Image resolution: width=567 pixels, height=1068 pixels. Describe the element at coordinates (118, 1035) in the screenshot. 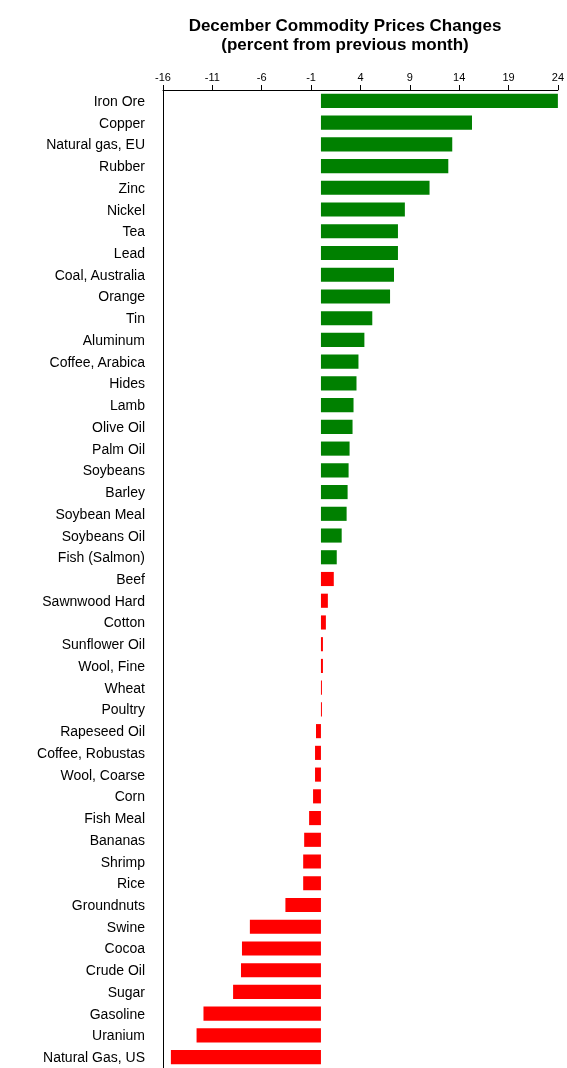

I see `y-tick-label: Uranium` at that location.